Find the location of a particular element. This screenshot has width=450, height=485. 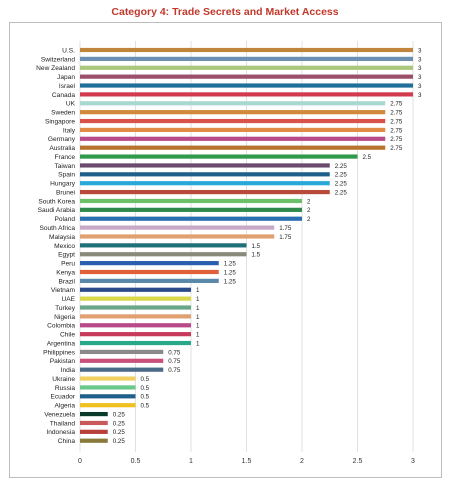

x-tick-label: 1.5 is located at coordinates (247, 461).